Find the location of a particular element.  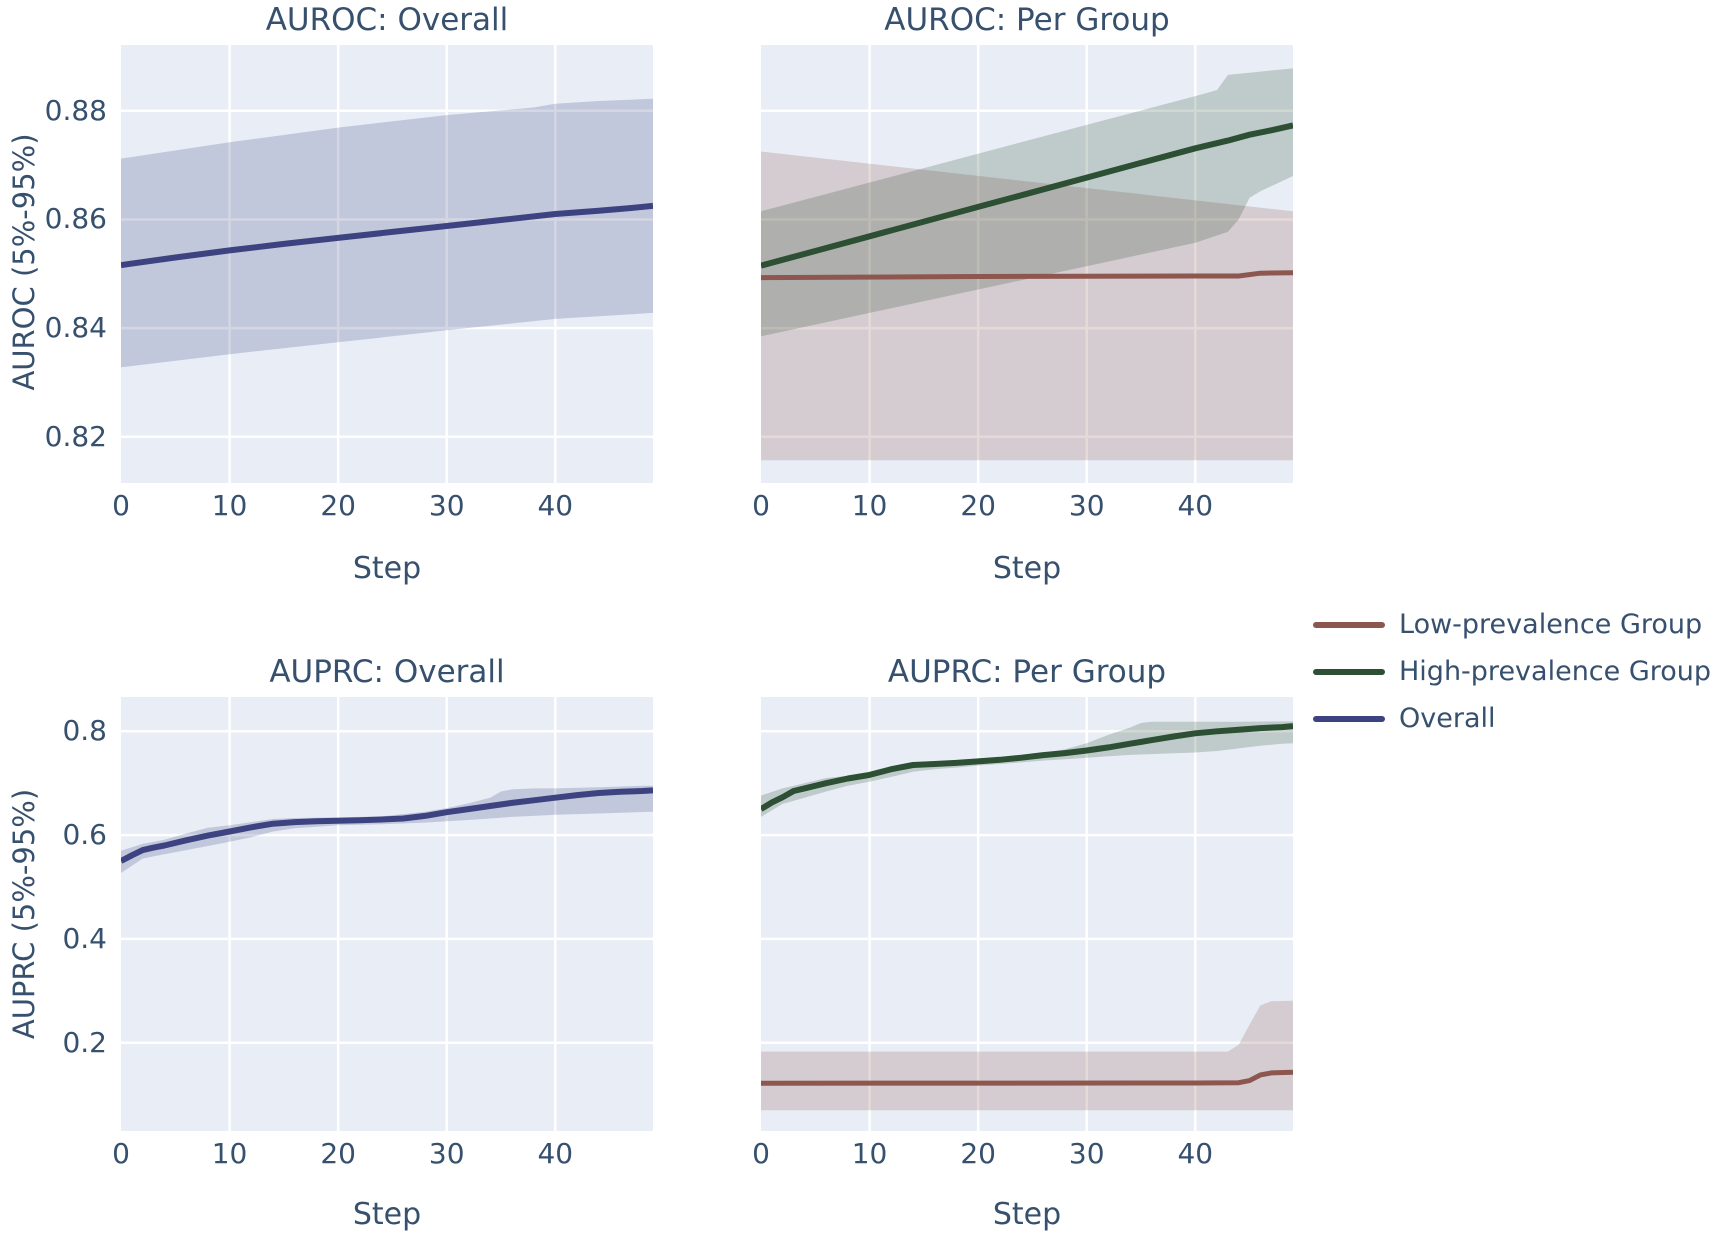

legend-item-overall: Overall is located at coordinates (1512, 718).